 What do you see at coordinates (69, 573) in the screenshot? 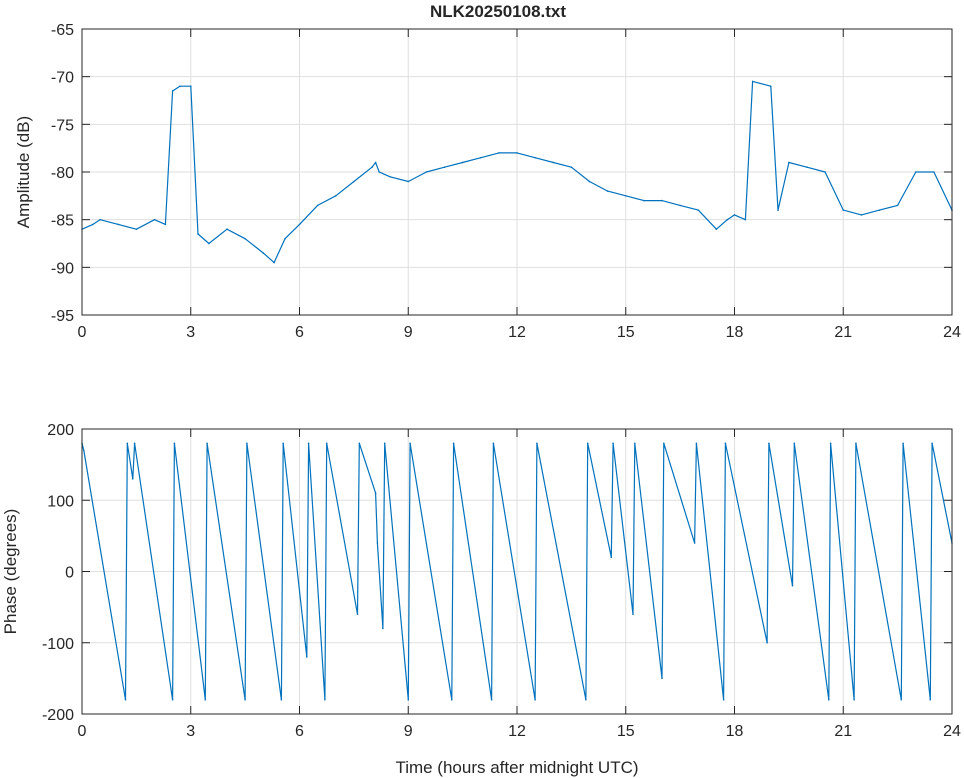
I see `phase-y-tick-label: 0` at bounding box center [69, 573].